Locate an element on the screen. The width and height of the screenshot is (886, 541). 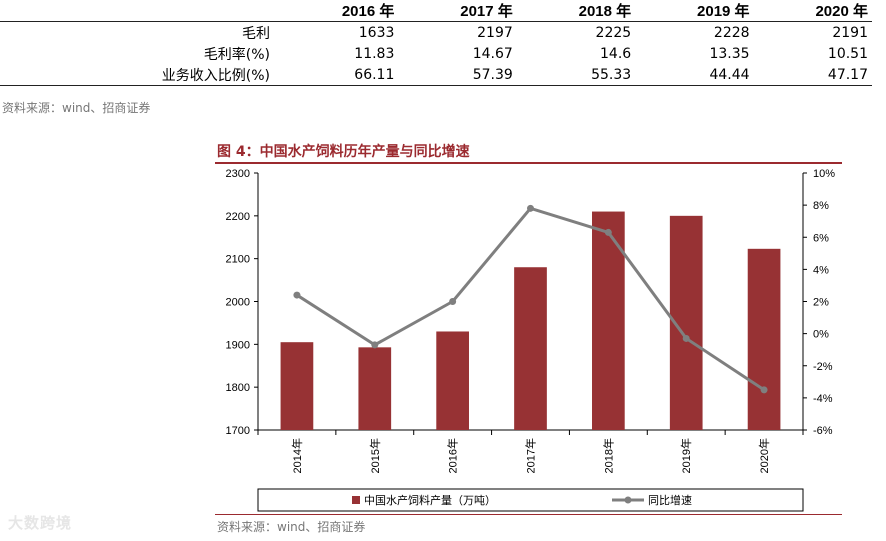
y-right-tick-label: 10% is located at coordinates (824, 174).